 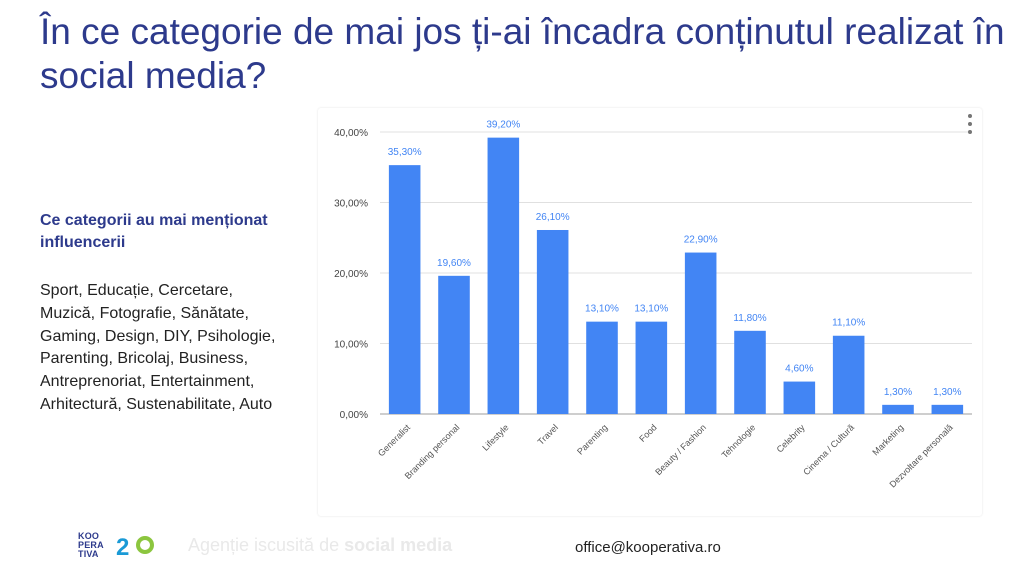 What do you see at coordinates (405, 152) in the screenshot?
I see `data-label: 35,30%` at bounding box center [405, 152].